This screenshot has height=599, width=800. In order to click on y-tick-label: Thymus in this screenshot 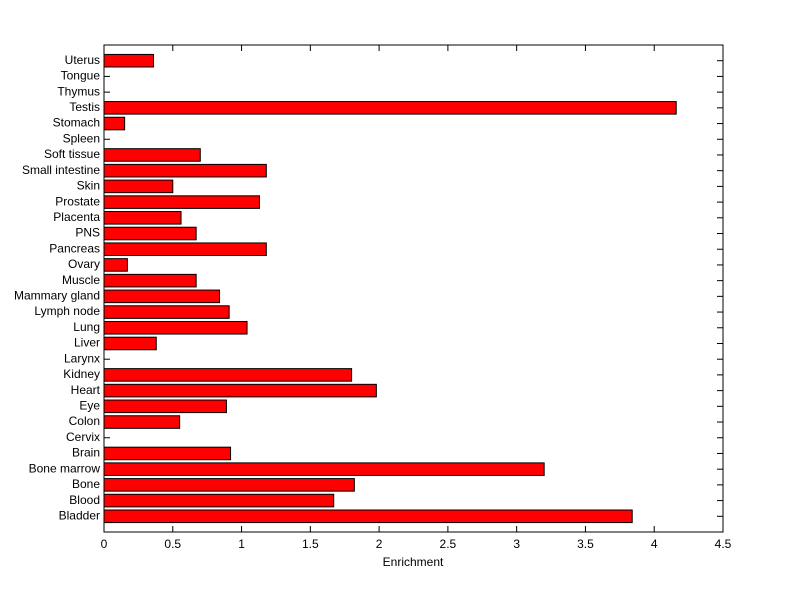, I will do `click(78, 91)`.